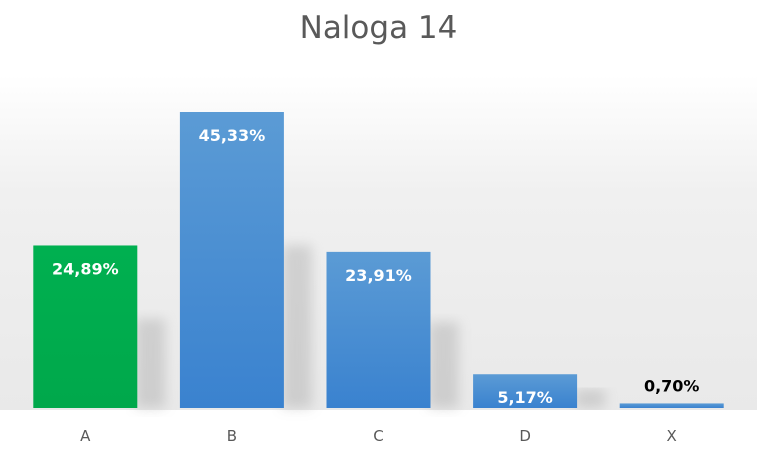 This screenshot has height=449, width=757. Describe the element at coordinates (672, 385) in the screenshot. I see `data-label-x: 0,70%` at that location.